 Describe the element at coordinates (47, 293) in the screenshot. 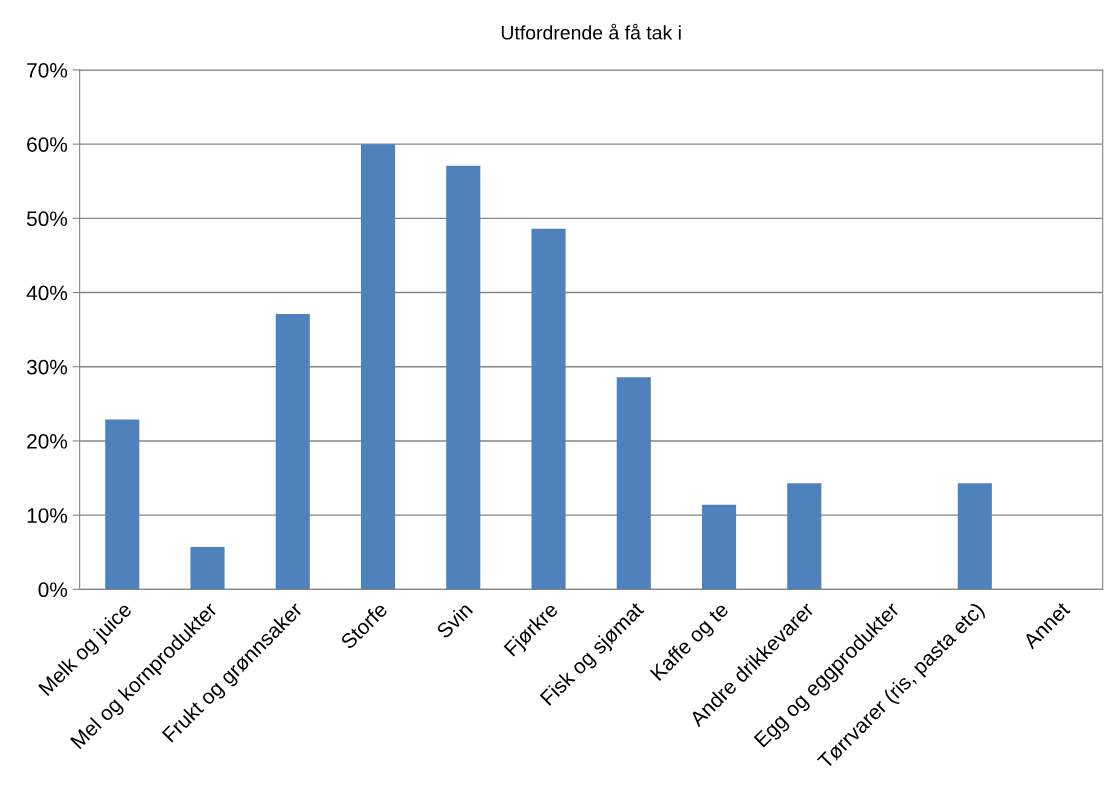

I see `y-tick-label: 40%` at that location.